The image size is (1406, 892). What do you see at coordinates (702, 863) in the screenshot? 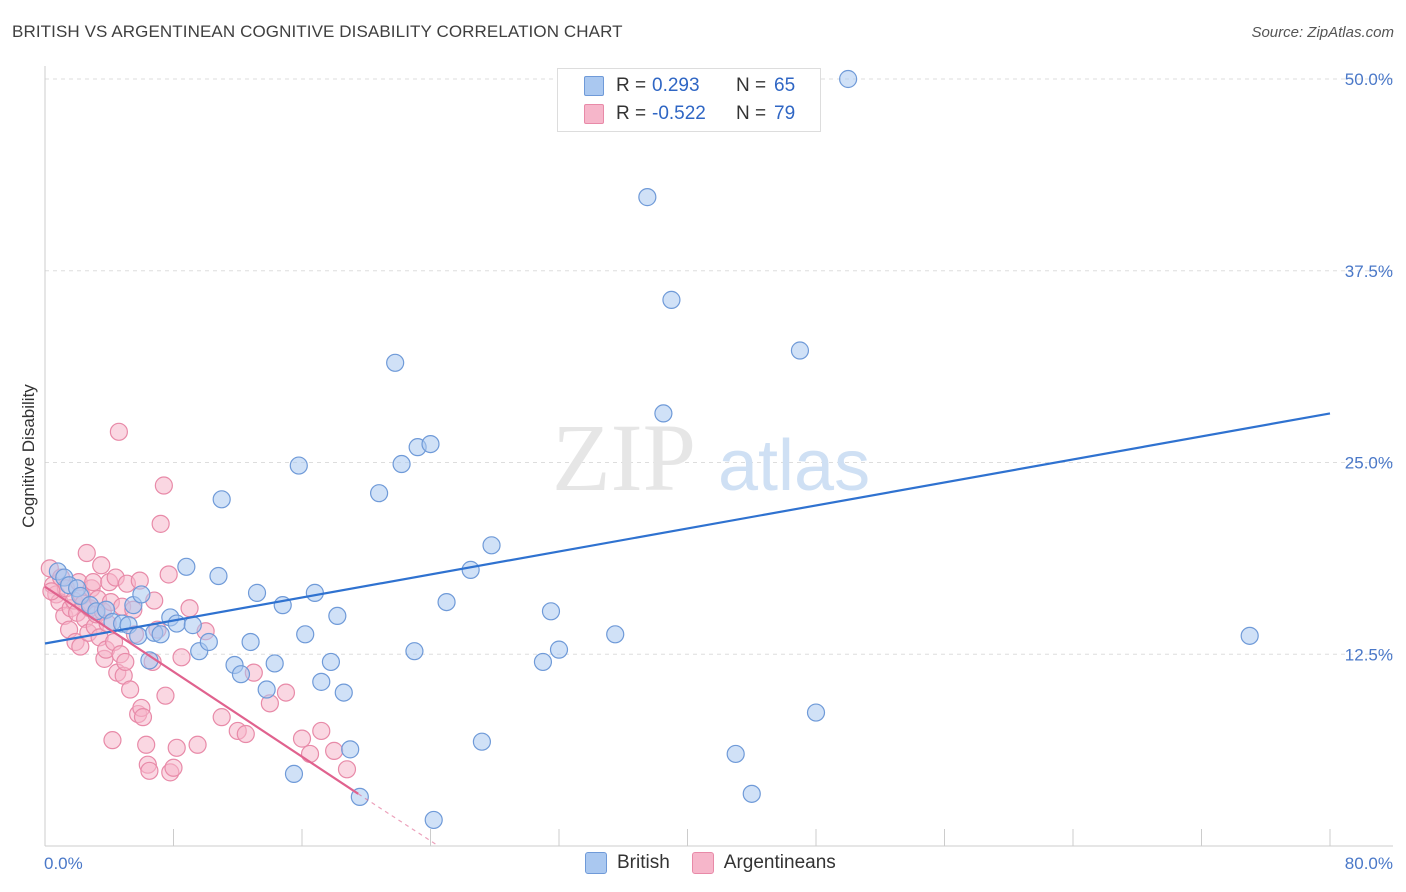
I see `argentineans-legend-swatch` at bounding box center [702, 863].